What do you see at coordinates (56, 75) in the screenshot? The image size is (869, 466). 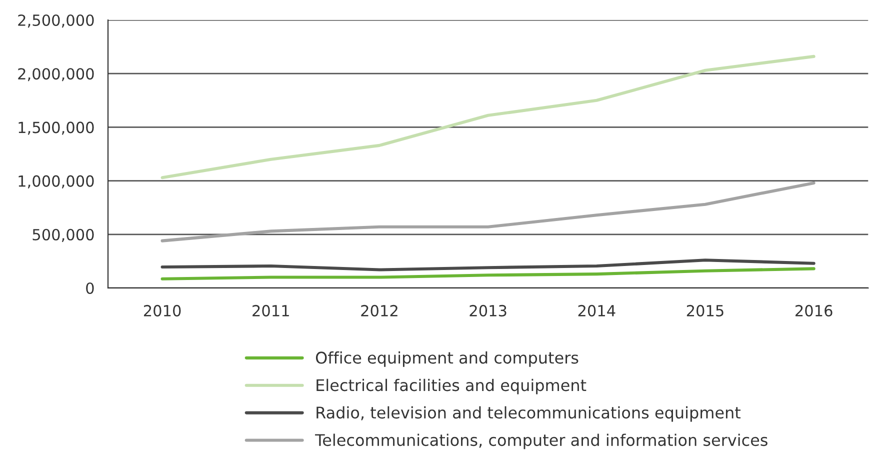 I see `y-tick-label: 2,000,000` at bounding box center [56, 75].